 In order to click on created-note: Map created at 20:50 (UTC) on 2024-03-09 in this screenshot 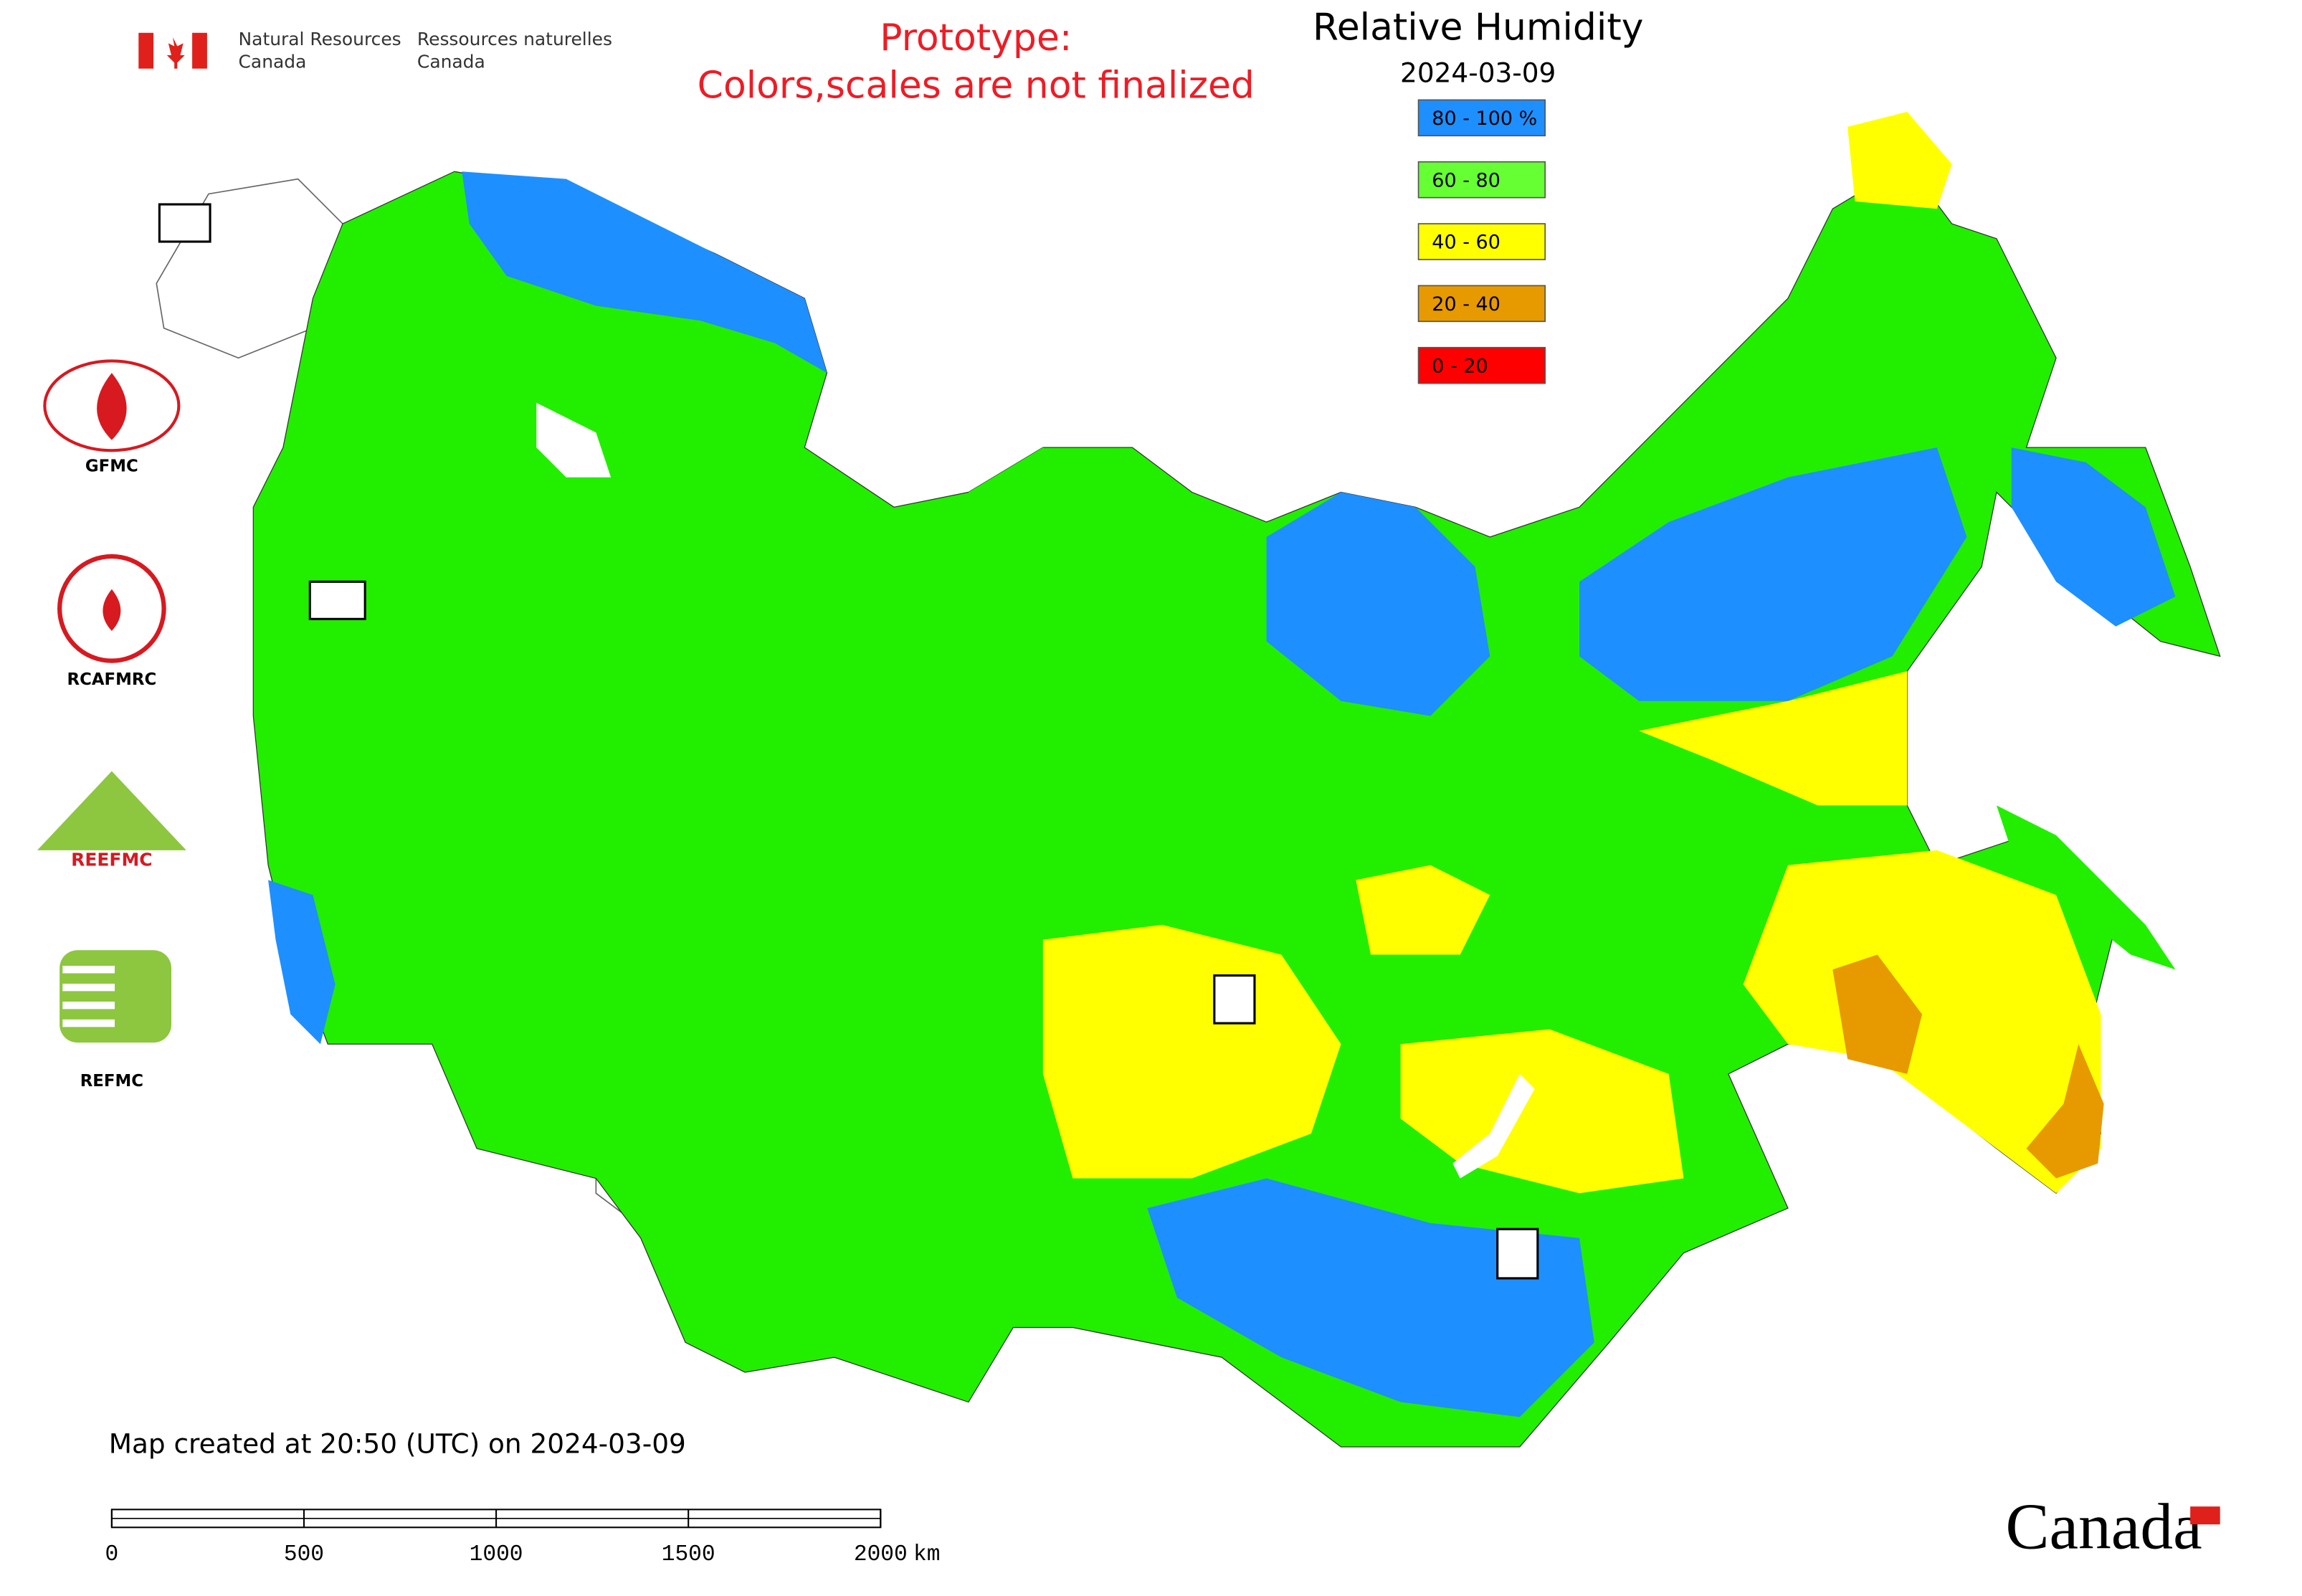, I will do `click(397, 1443)`.